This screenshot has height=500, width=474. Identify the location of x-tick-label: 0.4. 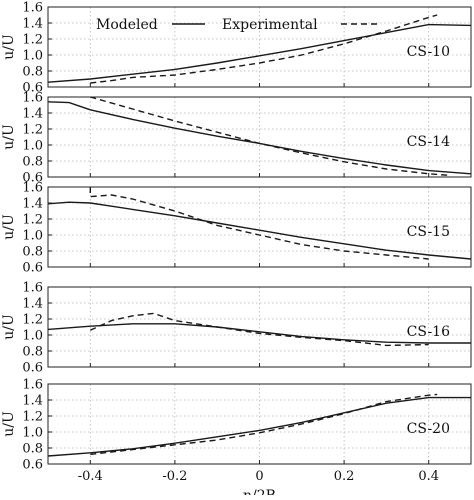
(428, 476).